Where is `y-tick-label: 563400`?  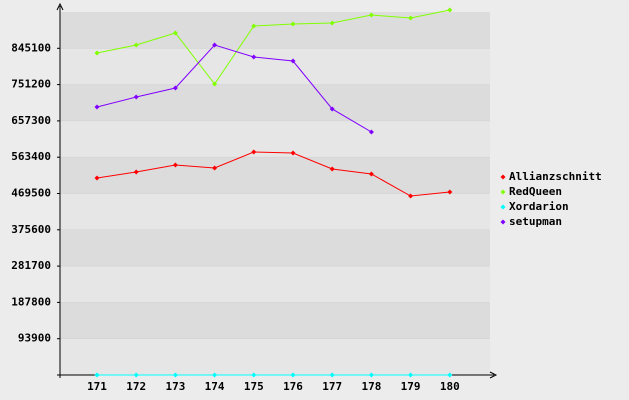
y-tick-label: 563400 is located at coordinates (31, 156).